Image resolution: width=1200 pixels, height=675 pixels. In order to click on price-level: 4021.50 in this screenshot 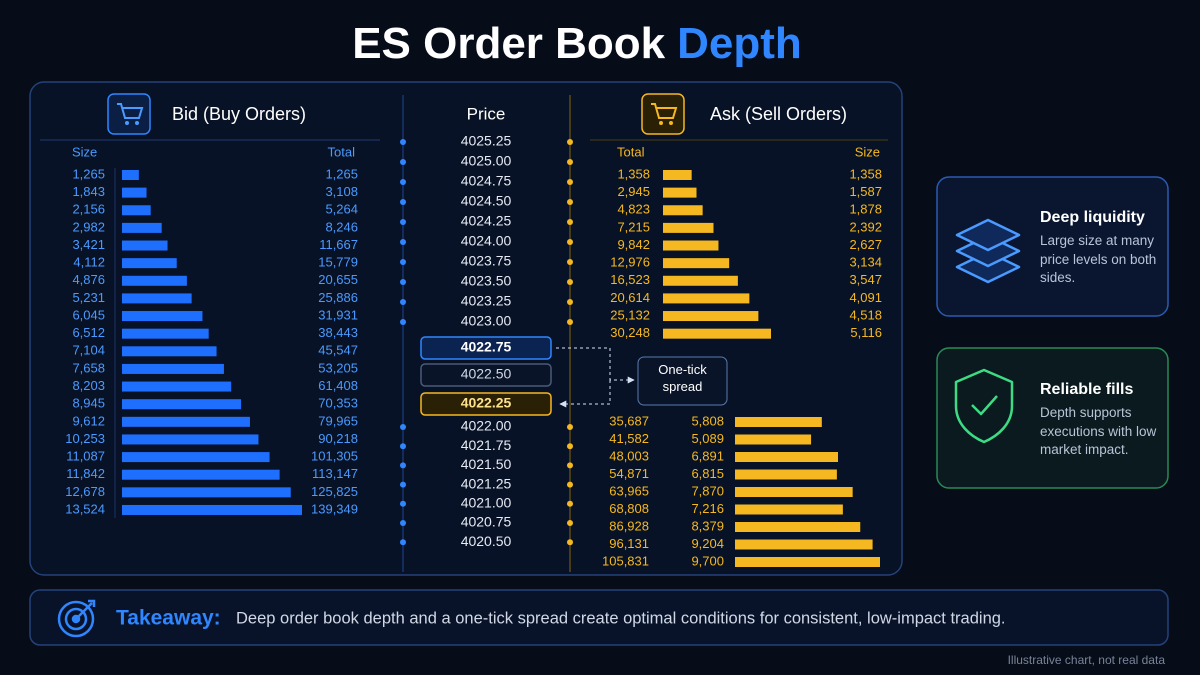, I will do `click(486, 464)`.